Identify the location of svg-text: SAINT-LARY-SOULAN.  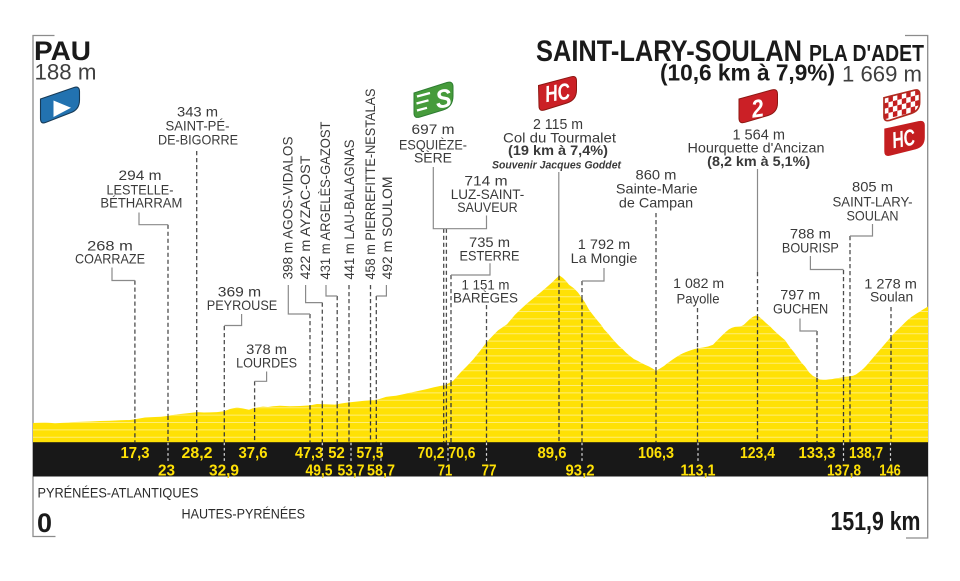
(669, 51).